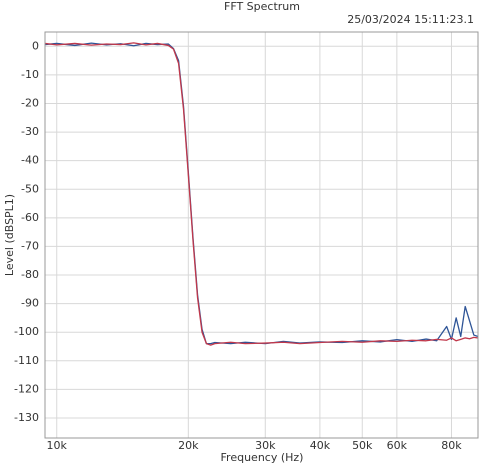 Image resolution: width=493 pixels, height=467 pixels. I want to click on y-tick-label: -110, so click(26, 360).